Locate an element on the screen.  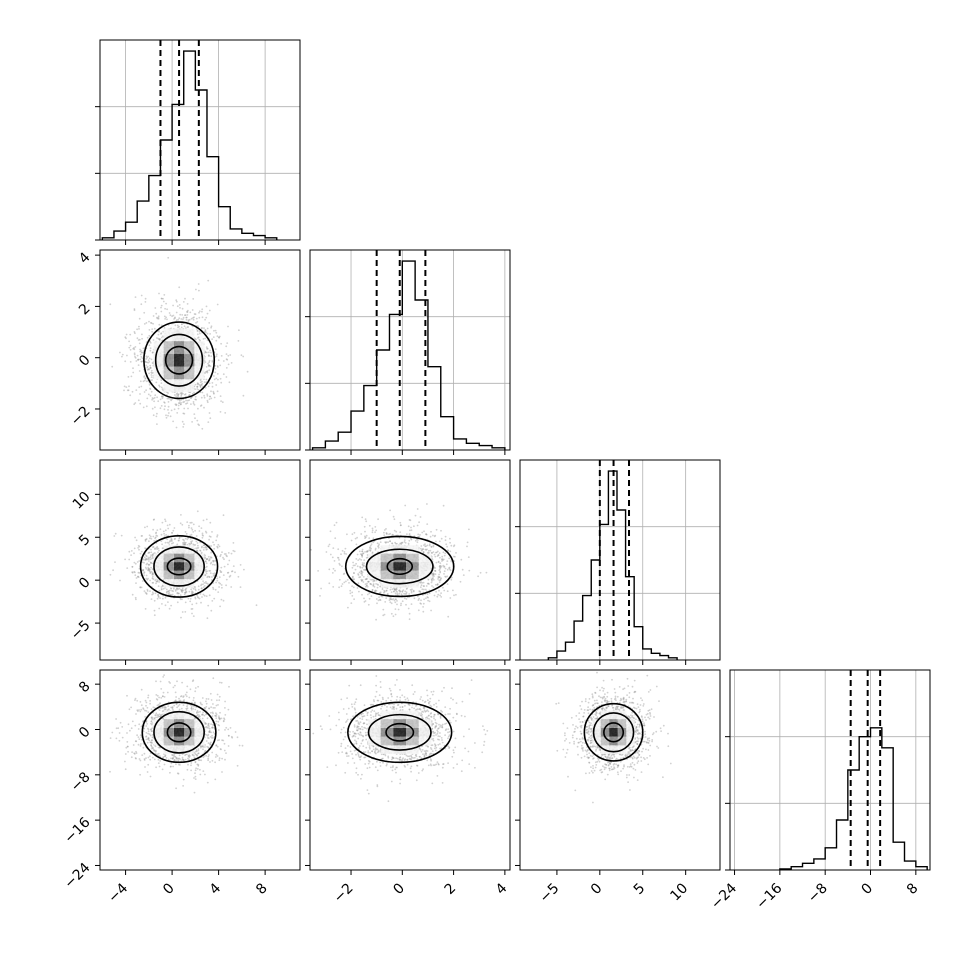
density-cell is located at coordinates (168, 558).